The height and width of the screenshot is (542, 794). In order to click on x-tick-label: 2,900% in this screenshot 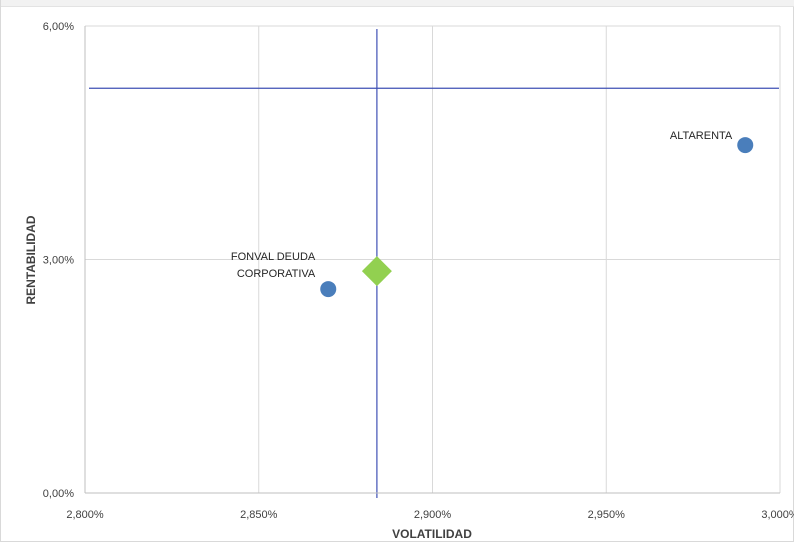, I will do `click(433, 515)`.